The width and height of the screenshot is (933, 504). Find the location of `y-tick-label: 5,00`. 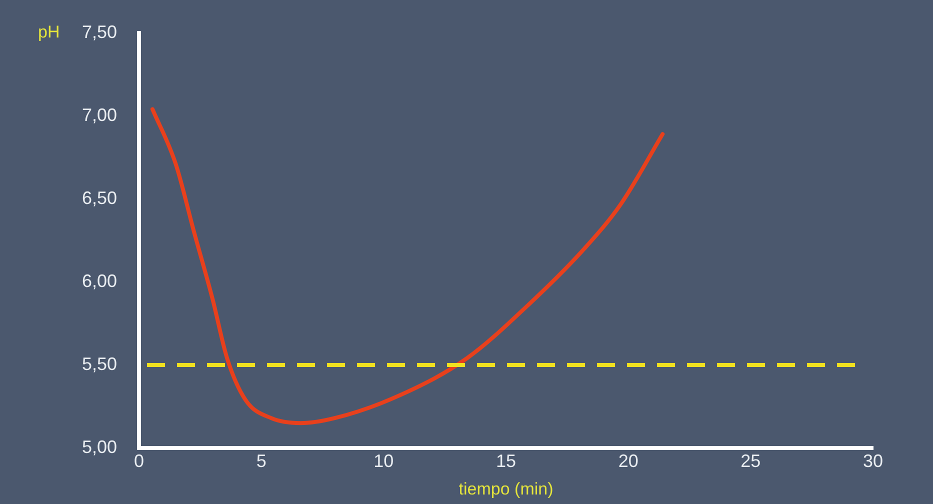

y-tick-label: 5,00 is located at coordinates (100, 446).